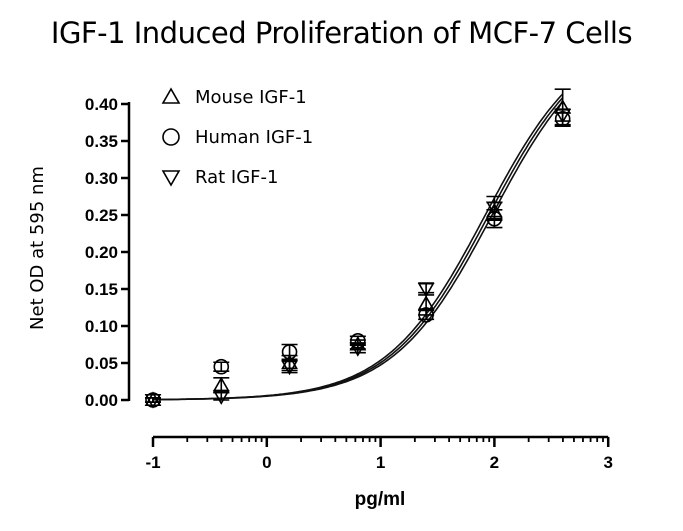  Describe the element at coordinates (494, 462) in the screenshot. I see `x-tick-label: 2` at that location.